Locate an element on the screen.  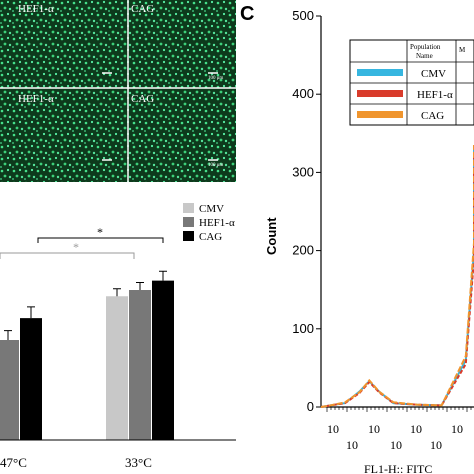
legend-entry-cag: CAG is located at coordinates (432, 116).